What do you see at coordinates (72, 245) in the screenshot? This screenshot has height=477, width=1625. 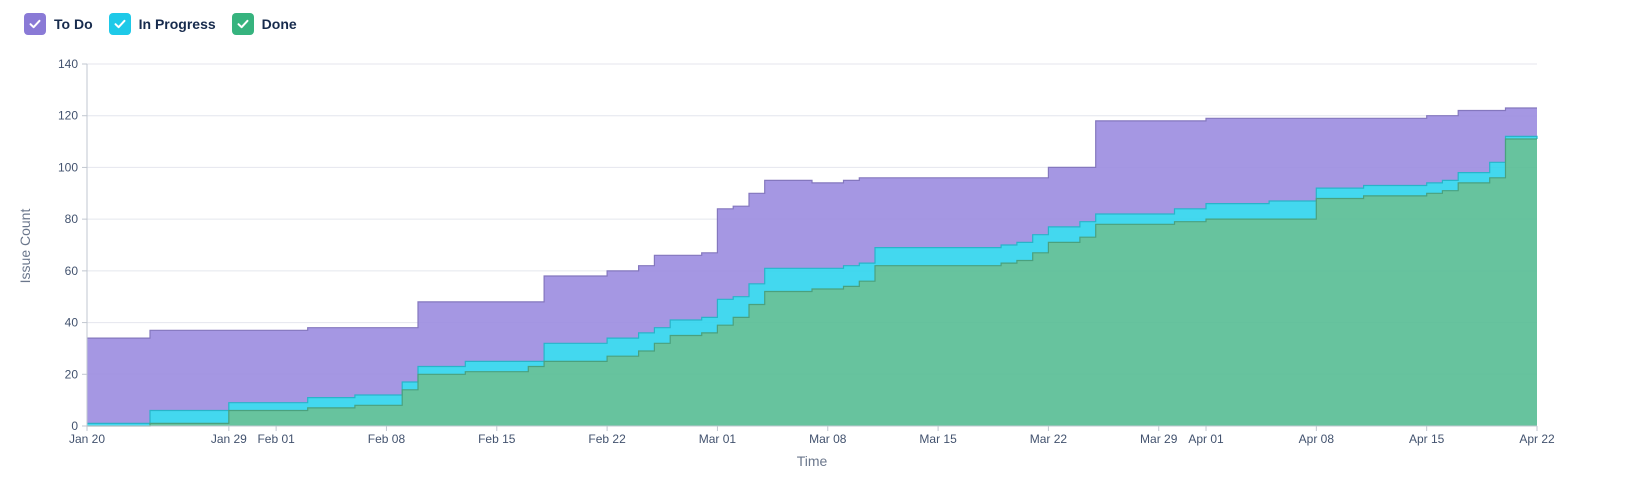 I see `y-ticks: 0 20 40 60 80 100 120 140` at bounding box center [72, 245].